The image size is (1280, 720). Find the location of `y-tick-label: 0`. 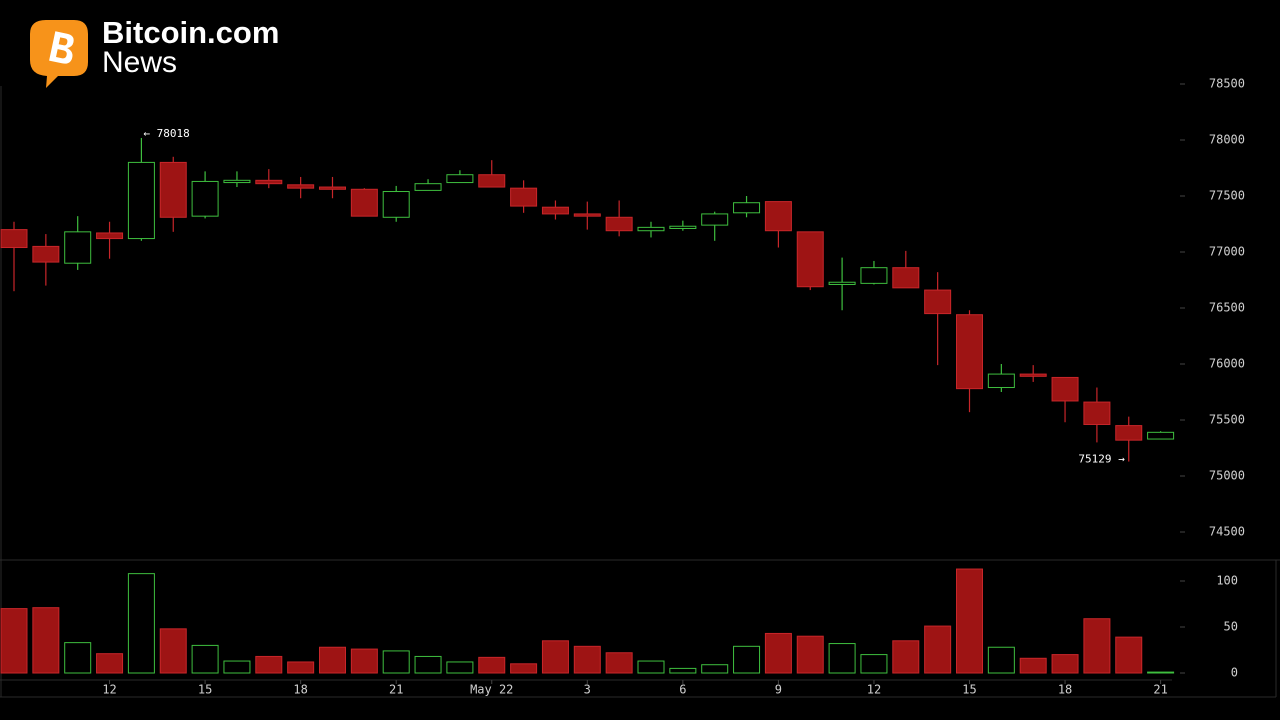

y-tick-label: 0 is located at coordinates (1234, 673).